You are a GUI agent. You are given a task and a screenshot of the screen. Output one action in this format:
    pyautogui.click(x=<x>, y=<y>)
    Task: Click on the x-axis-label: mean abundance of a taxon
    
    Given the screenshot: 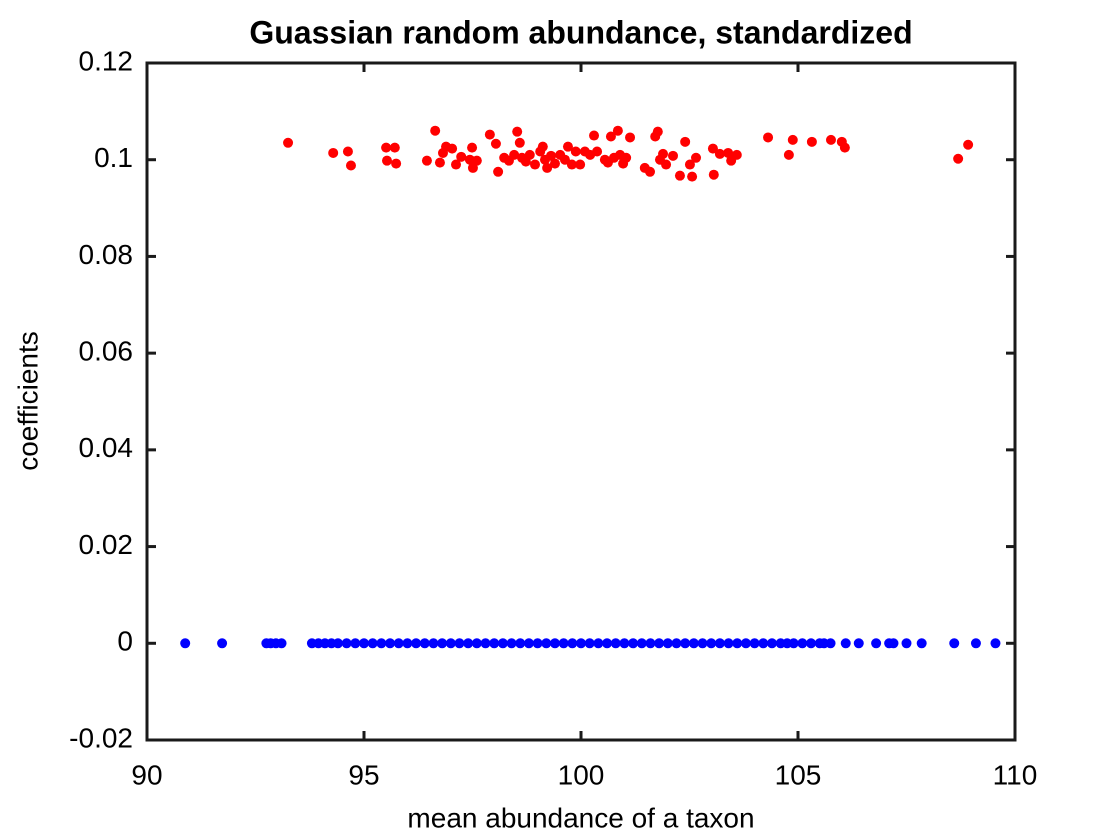 What is the action you would take?
    pyautogui.click(x=580, y=817)
    